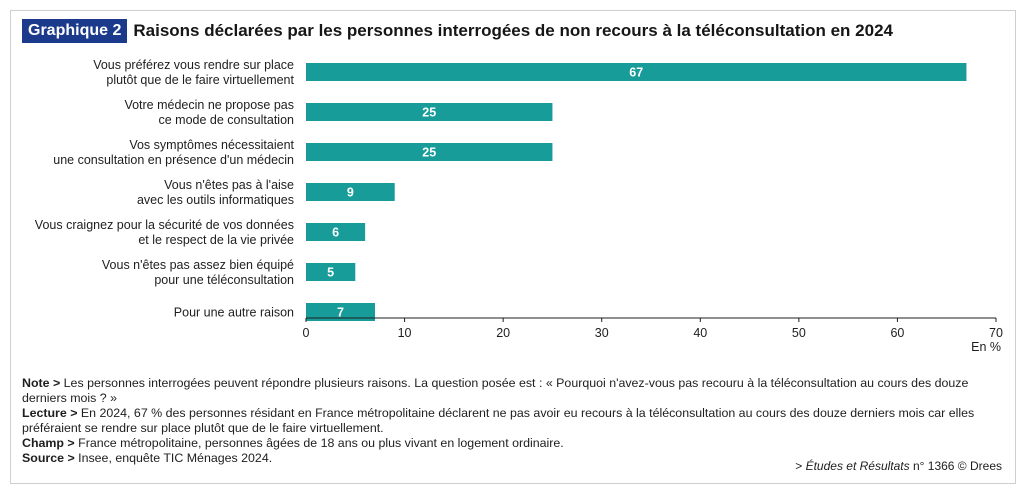 Image resolution: width=1024 pixels, height=492 pixels. What do you see at coordinates (234, 313) in the screenshot?
I see `category-label-6-0: Pour une autre raison` at bounding box center [234, 313].